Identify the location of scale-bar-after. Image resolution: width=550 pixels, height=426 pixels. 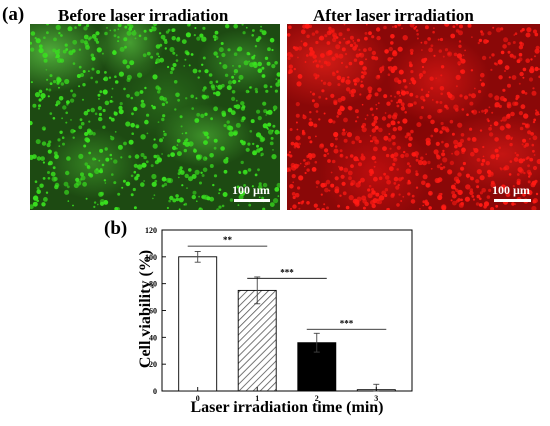
(512, 200).